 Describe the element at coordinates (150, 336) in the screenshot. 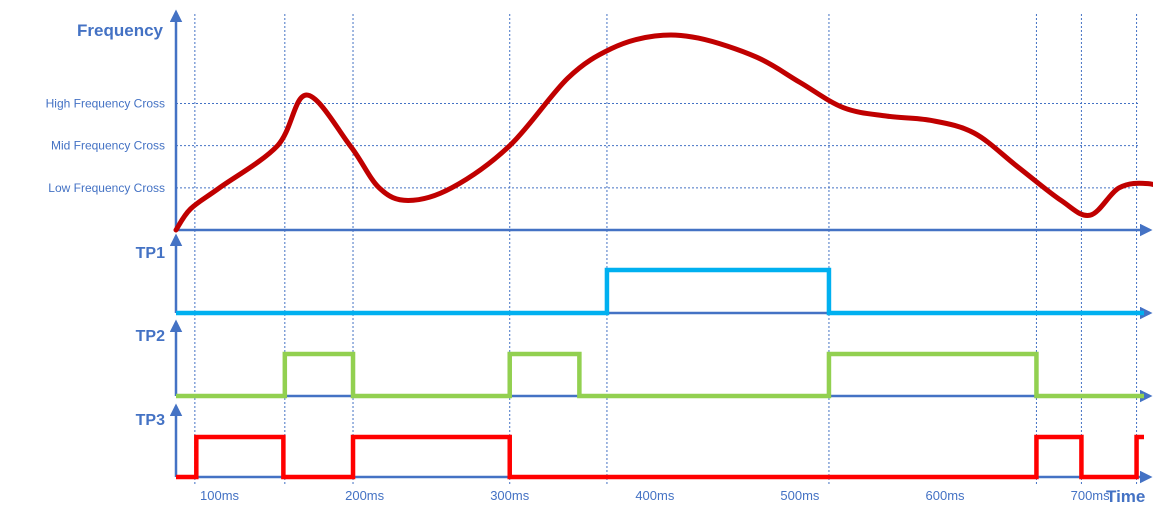

I see `tp2-label: TP2` at that location.